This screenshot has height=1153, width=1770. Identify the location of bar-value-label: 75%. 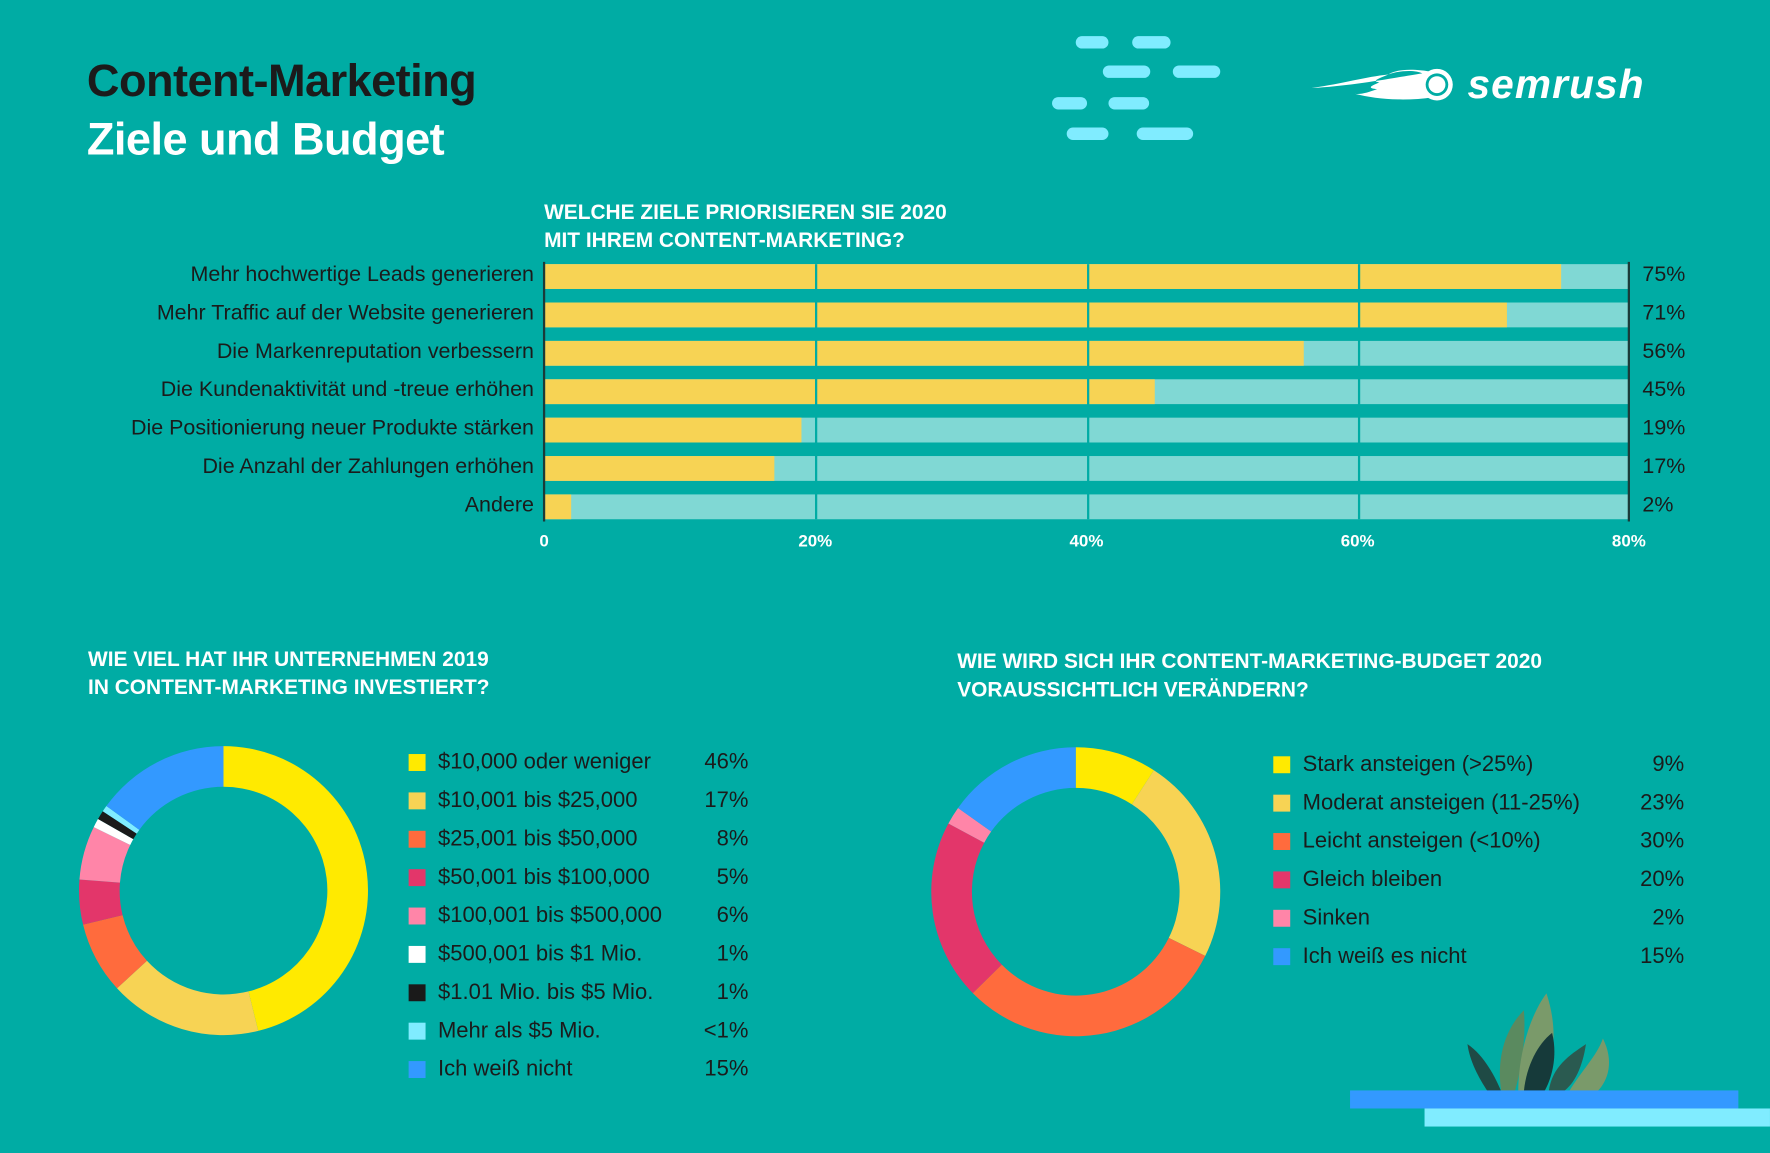
(1664, 275).